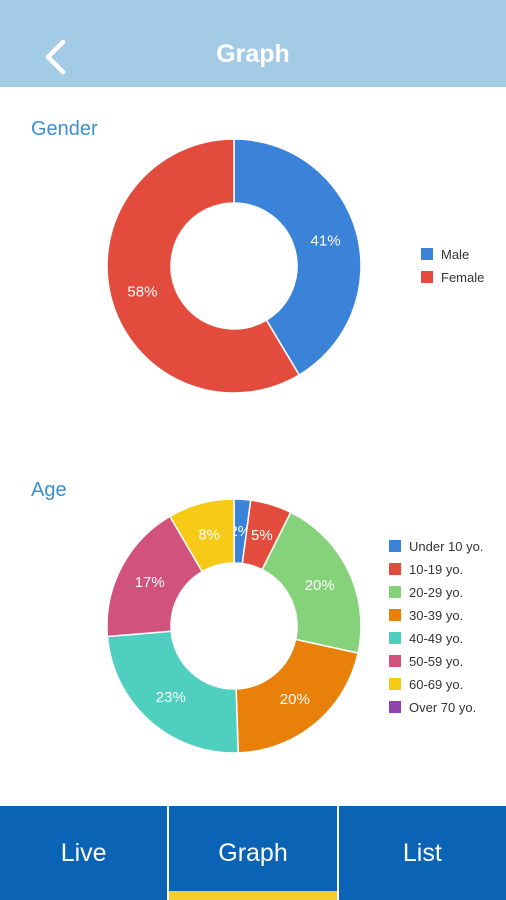  What do you see at coordinates (462, 277) in the screenshot?
I see `legend-label: Female` at bounding box center [462, 277].